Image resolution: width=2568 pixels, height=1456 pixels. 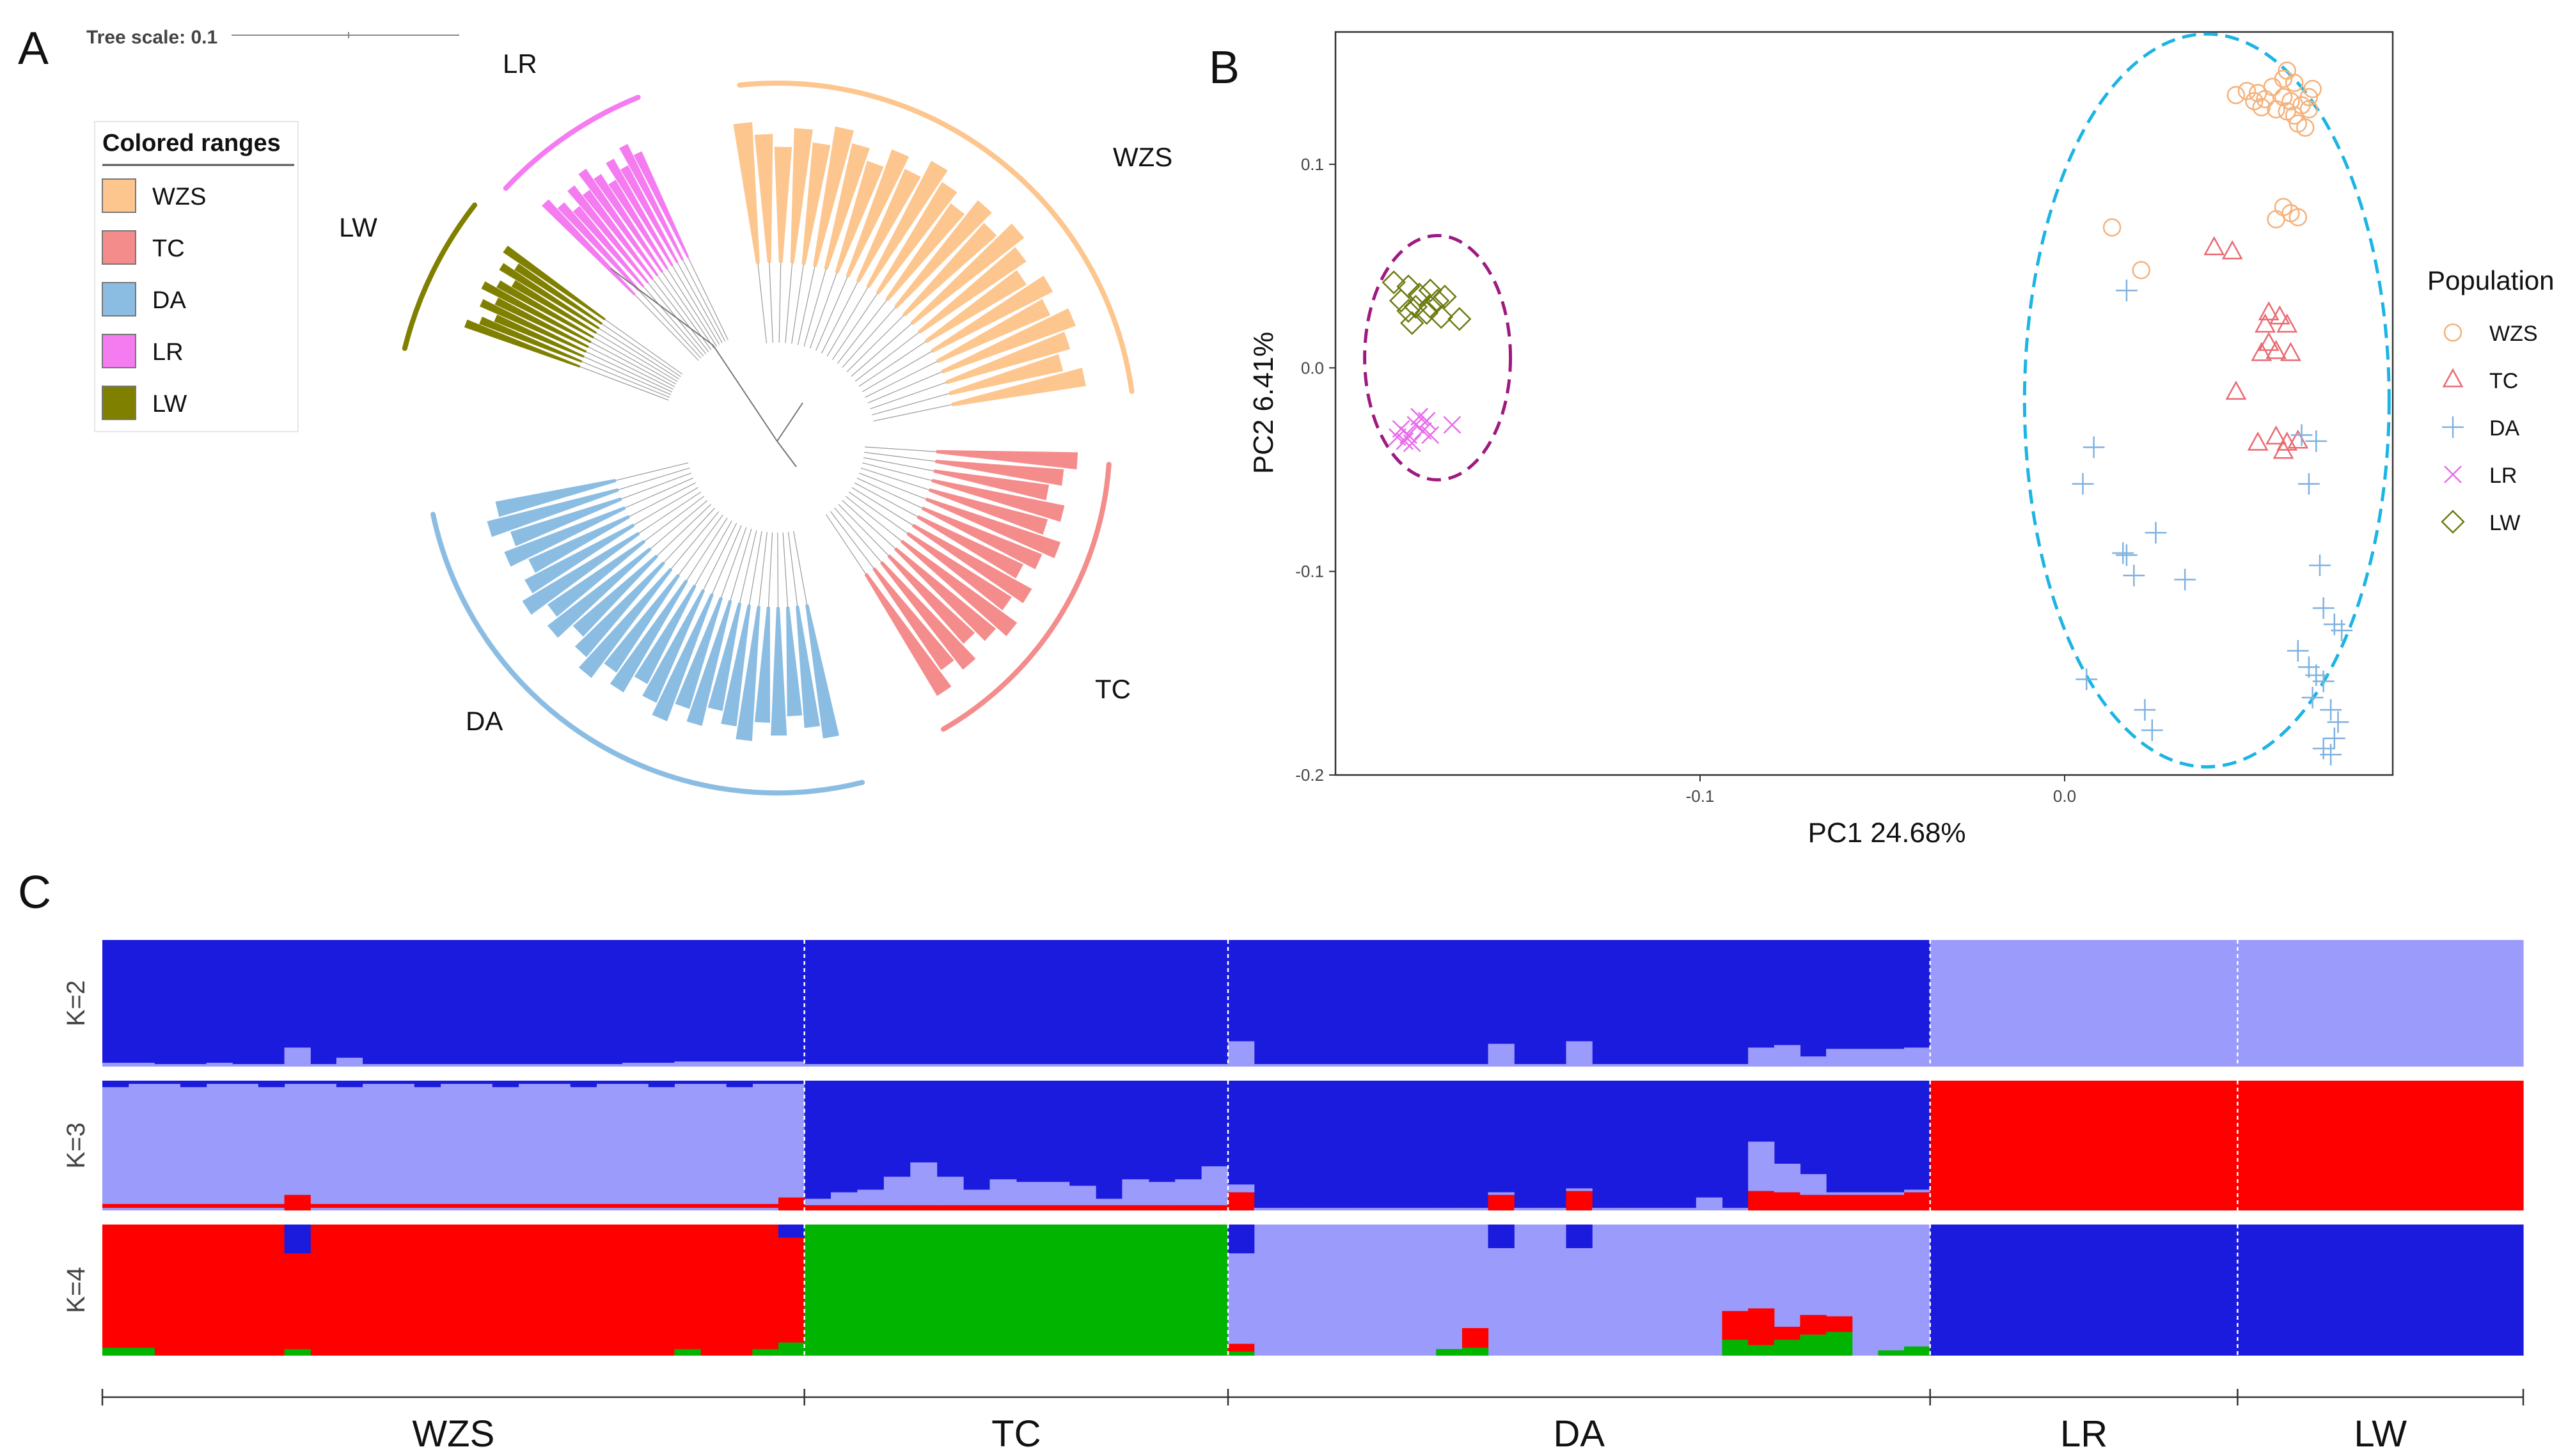 What do you see at coordinates (787, 454) in the screenshot?
I see `tree-trunk` at bounding box center [787, 454].